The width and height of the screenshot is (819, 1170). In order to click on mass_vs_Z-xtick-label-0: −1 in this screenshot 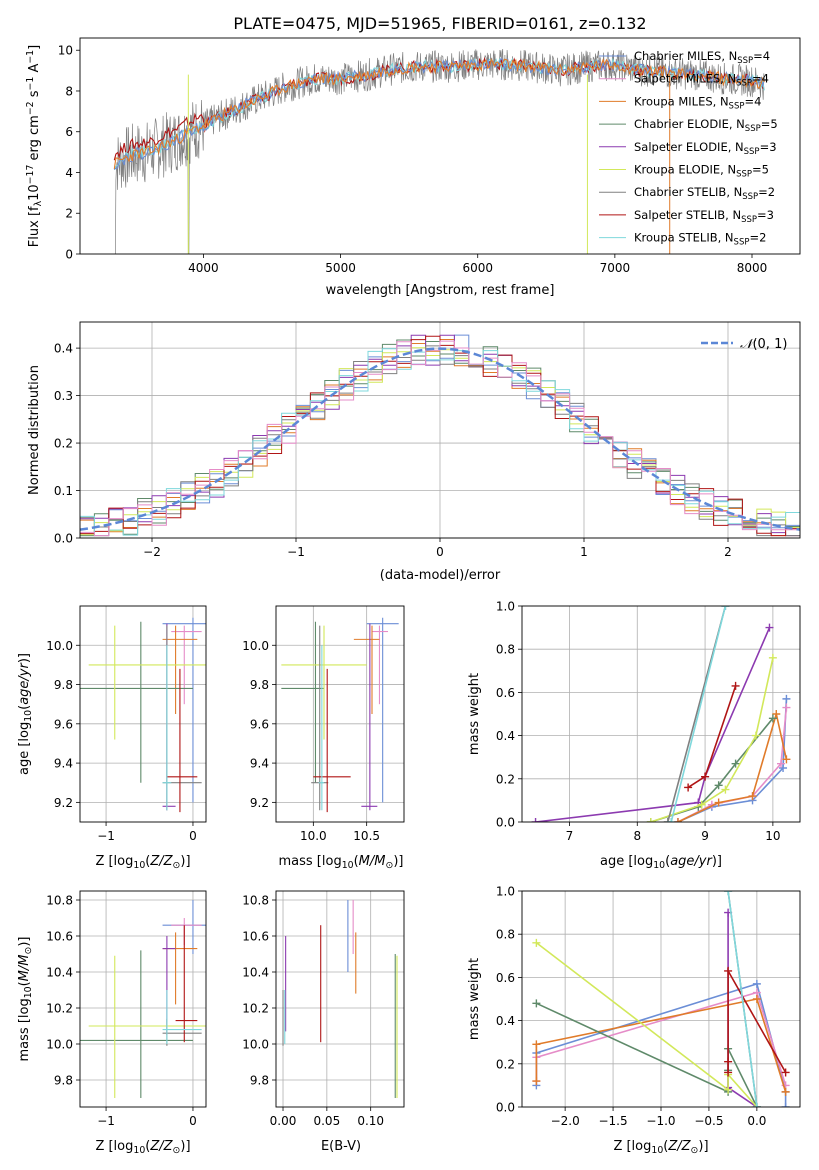, I will do `click(106, 1121)`.